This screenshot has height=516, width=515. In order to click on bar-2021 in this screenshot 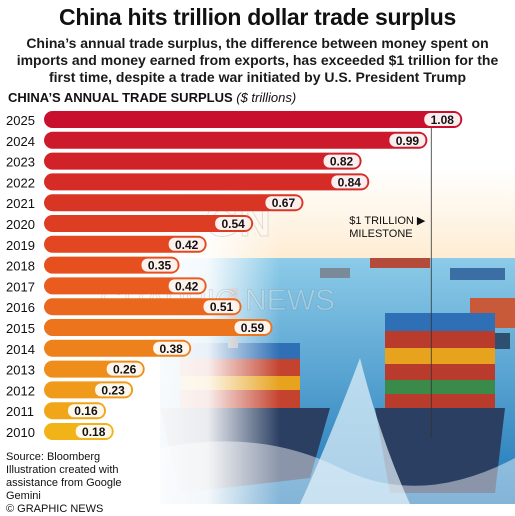, I will do `click(174, 203)`.